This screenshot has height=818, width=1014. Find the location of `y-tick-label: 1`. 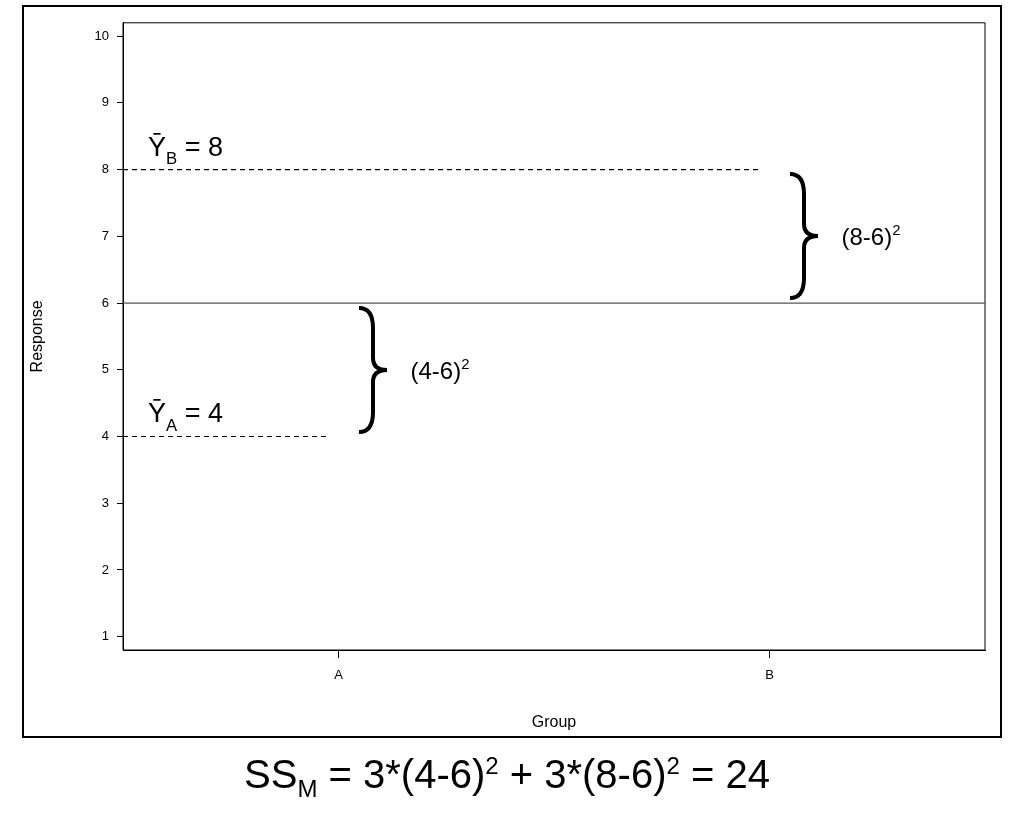

y-tick-label: 1 is located at coordinates (105, 636).